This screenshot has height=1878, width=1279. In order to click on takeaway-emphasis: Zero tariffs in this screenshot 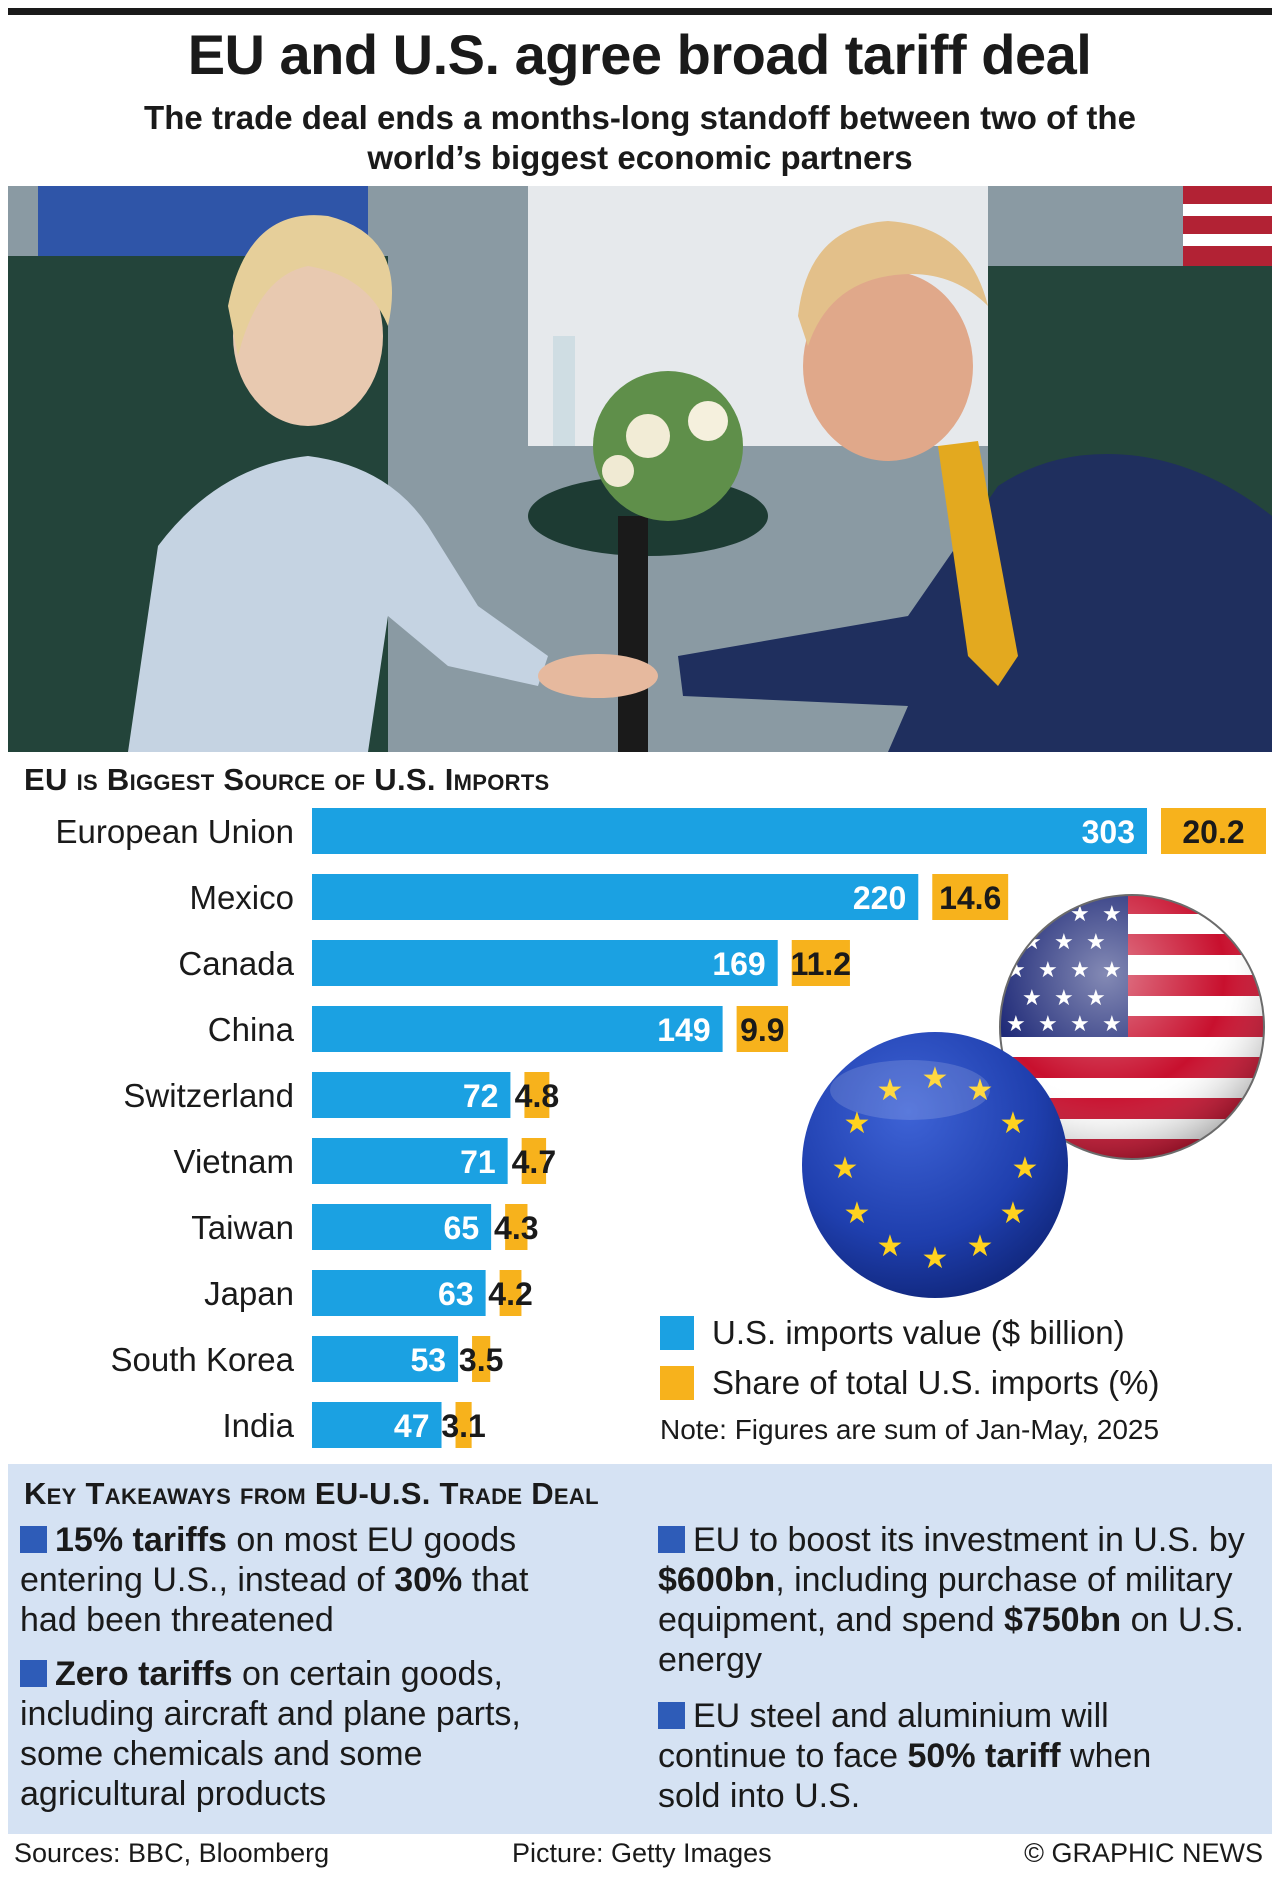, I will do `click(144, 1674)`.